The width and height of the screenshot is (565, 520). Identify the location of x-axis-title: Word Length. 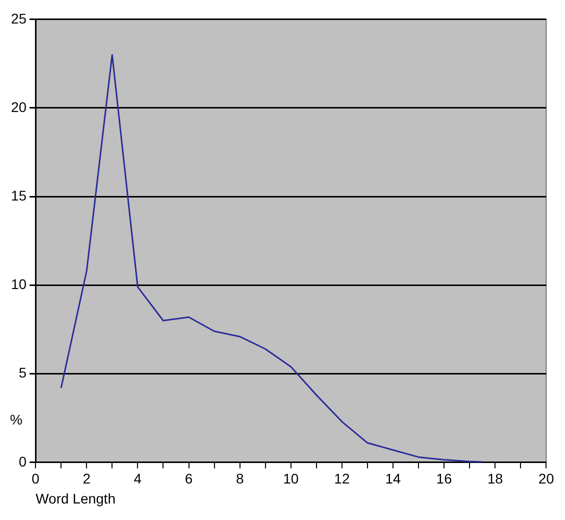
(76, 498).